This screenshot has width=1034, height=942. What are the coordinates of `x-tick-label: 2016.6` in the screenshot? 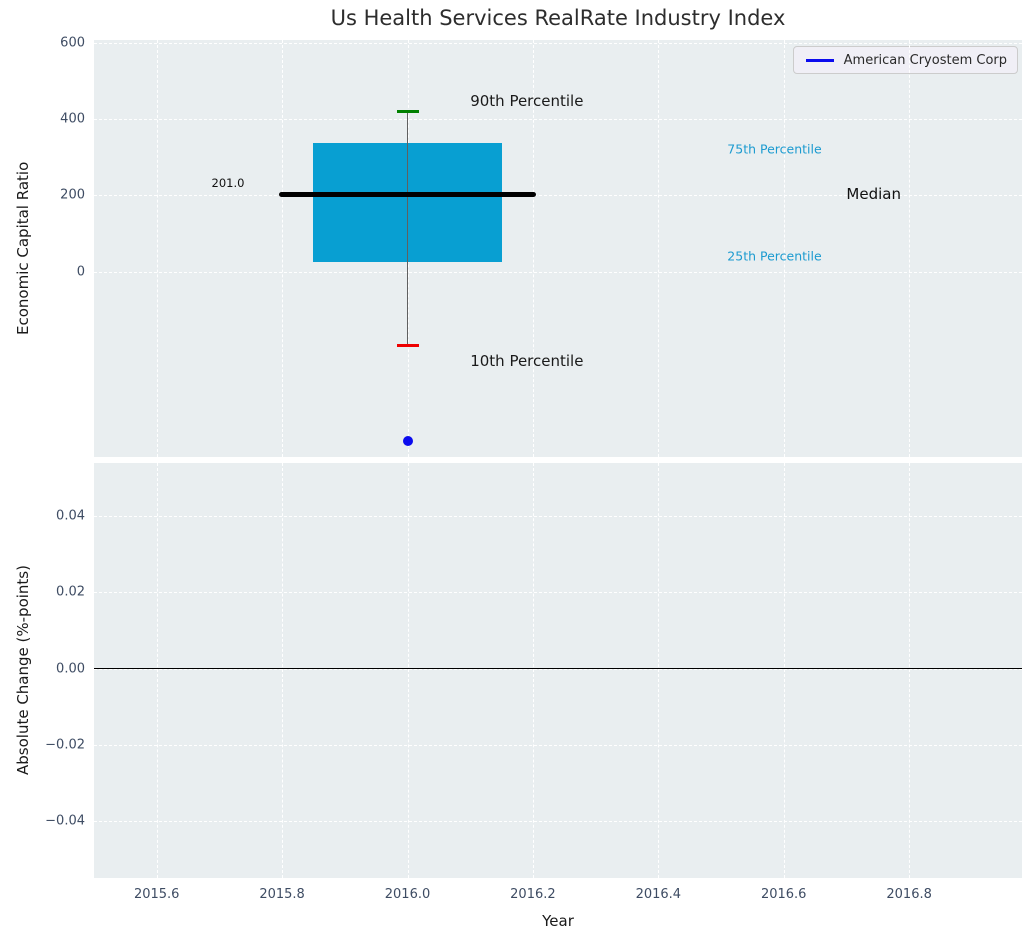 It's located at (783, 894).